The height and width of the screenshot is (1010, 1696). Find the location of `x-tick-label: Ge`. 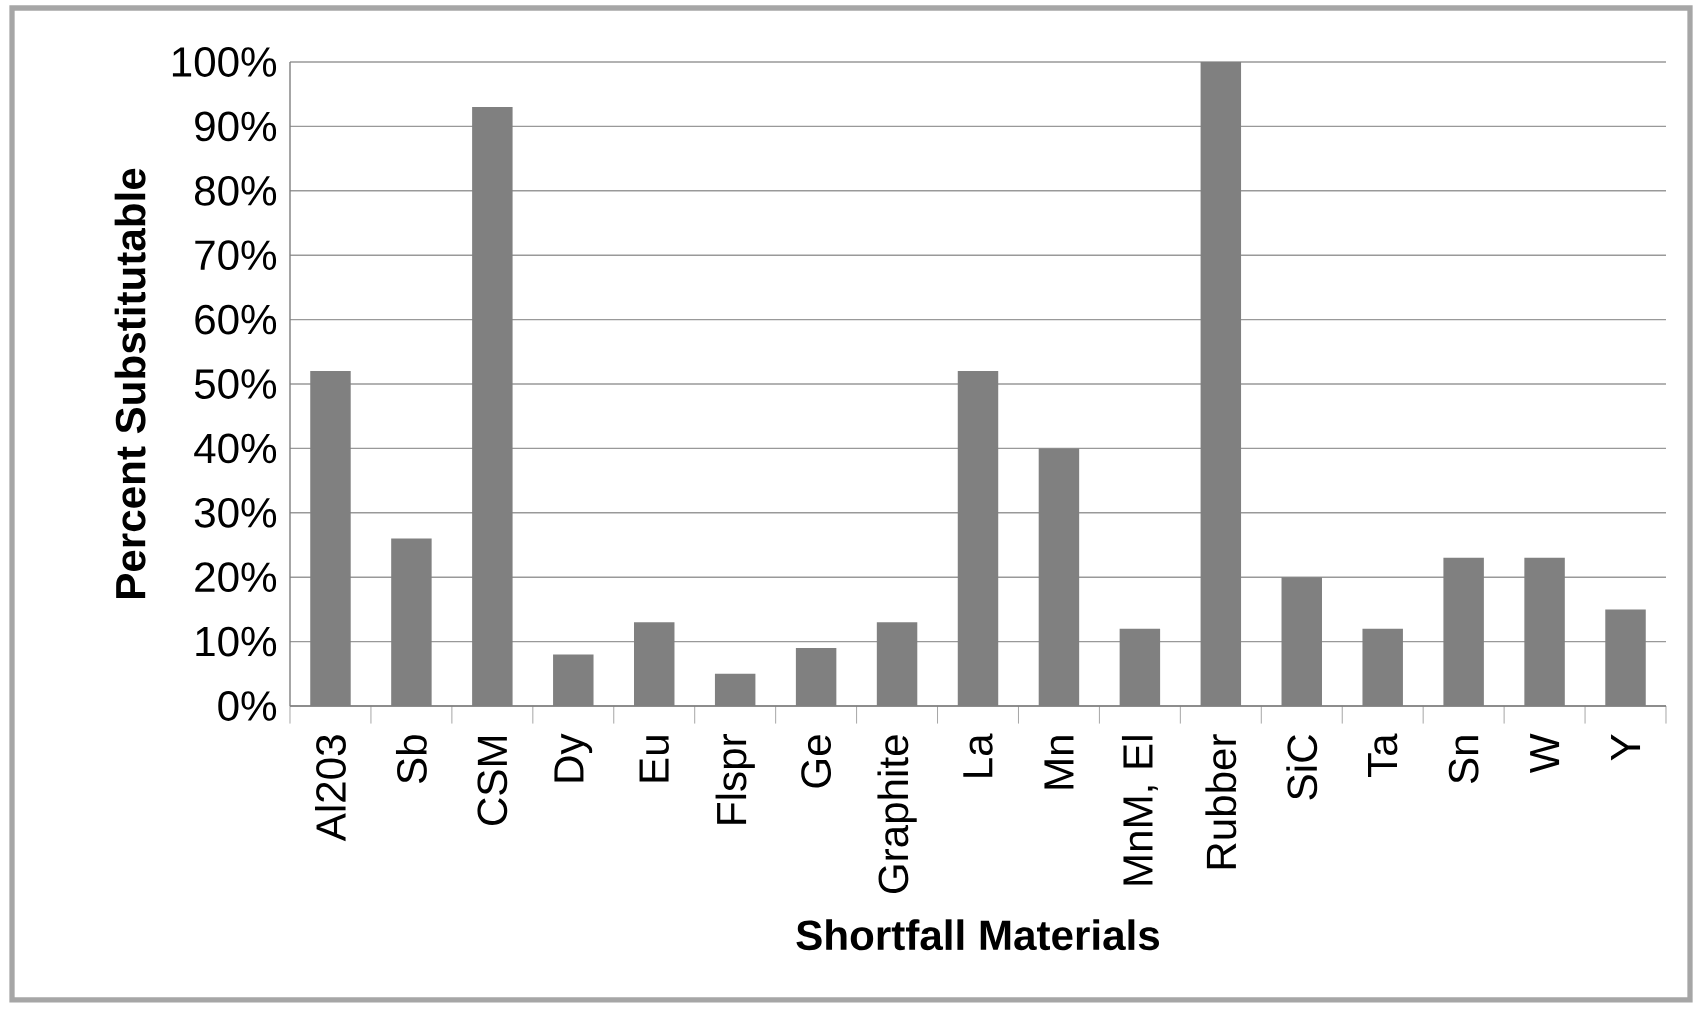

x-tick-label: Ge is located at coordinates (816, 761).